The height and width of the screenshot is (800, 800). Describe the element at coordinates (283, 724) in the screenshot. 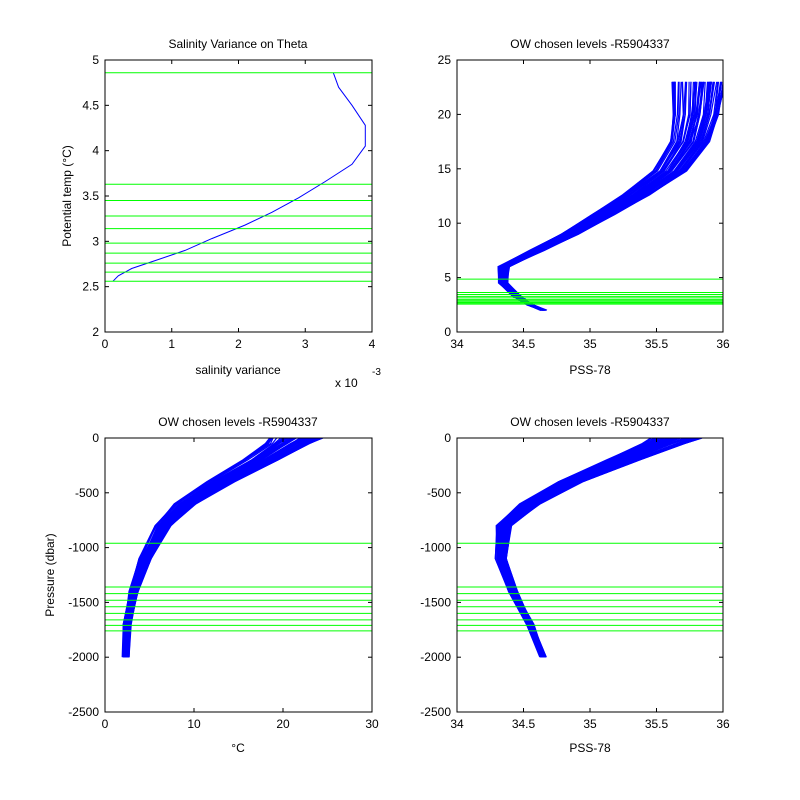

I see `x-tick-label: 20` at that location.